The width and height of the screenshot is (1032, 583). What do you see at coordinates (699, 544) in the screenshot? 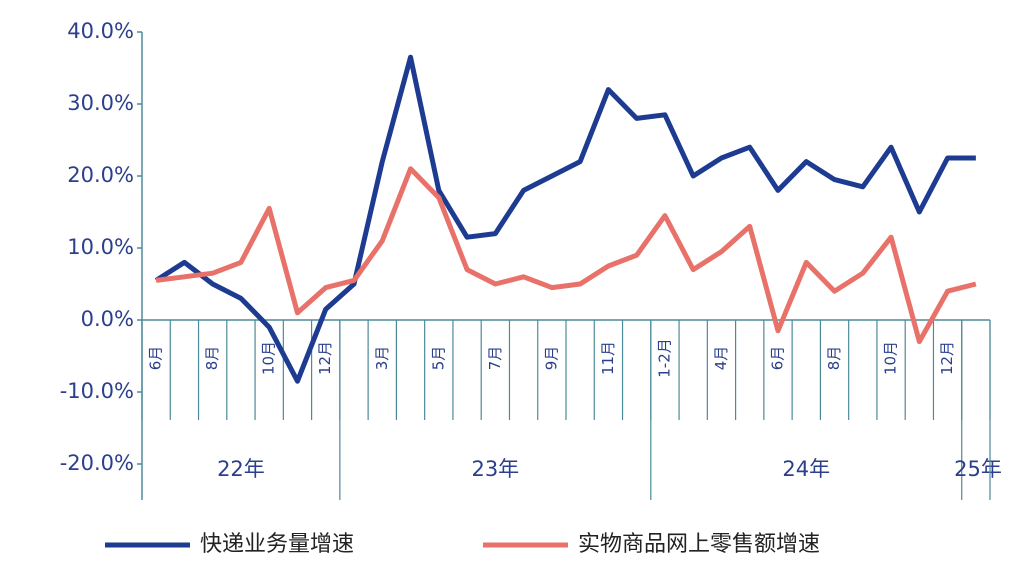
I see `legend-label: 实物商品网上零售额增速` at bounding box center [699, 544].